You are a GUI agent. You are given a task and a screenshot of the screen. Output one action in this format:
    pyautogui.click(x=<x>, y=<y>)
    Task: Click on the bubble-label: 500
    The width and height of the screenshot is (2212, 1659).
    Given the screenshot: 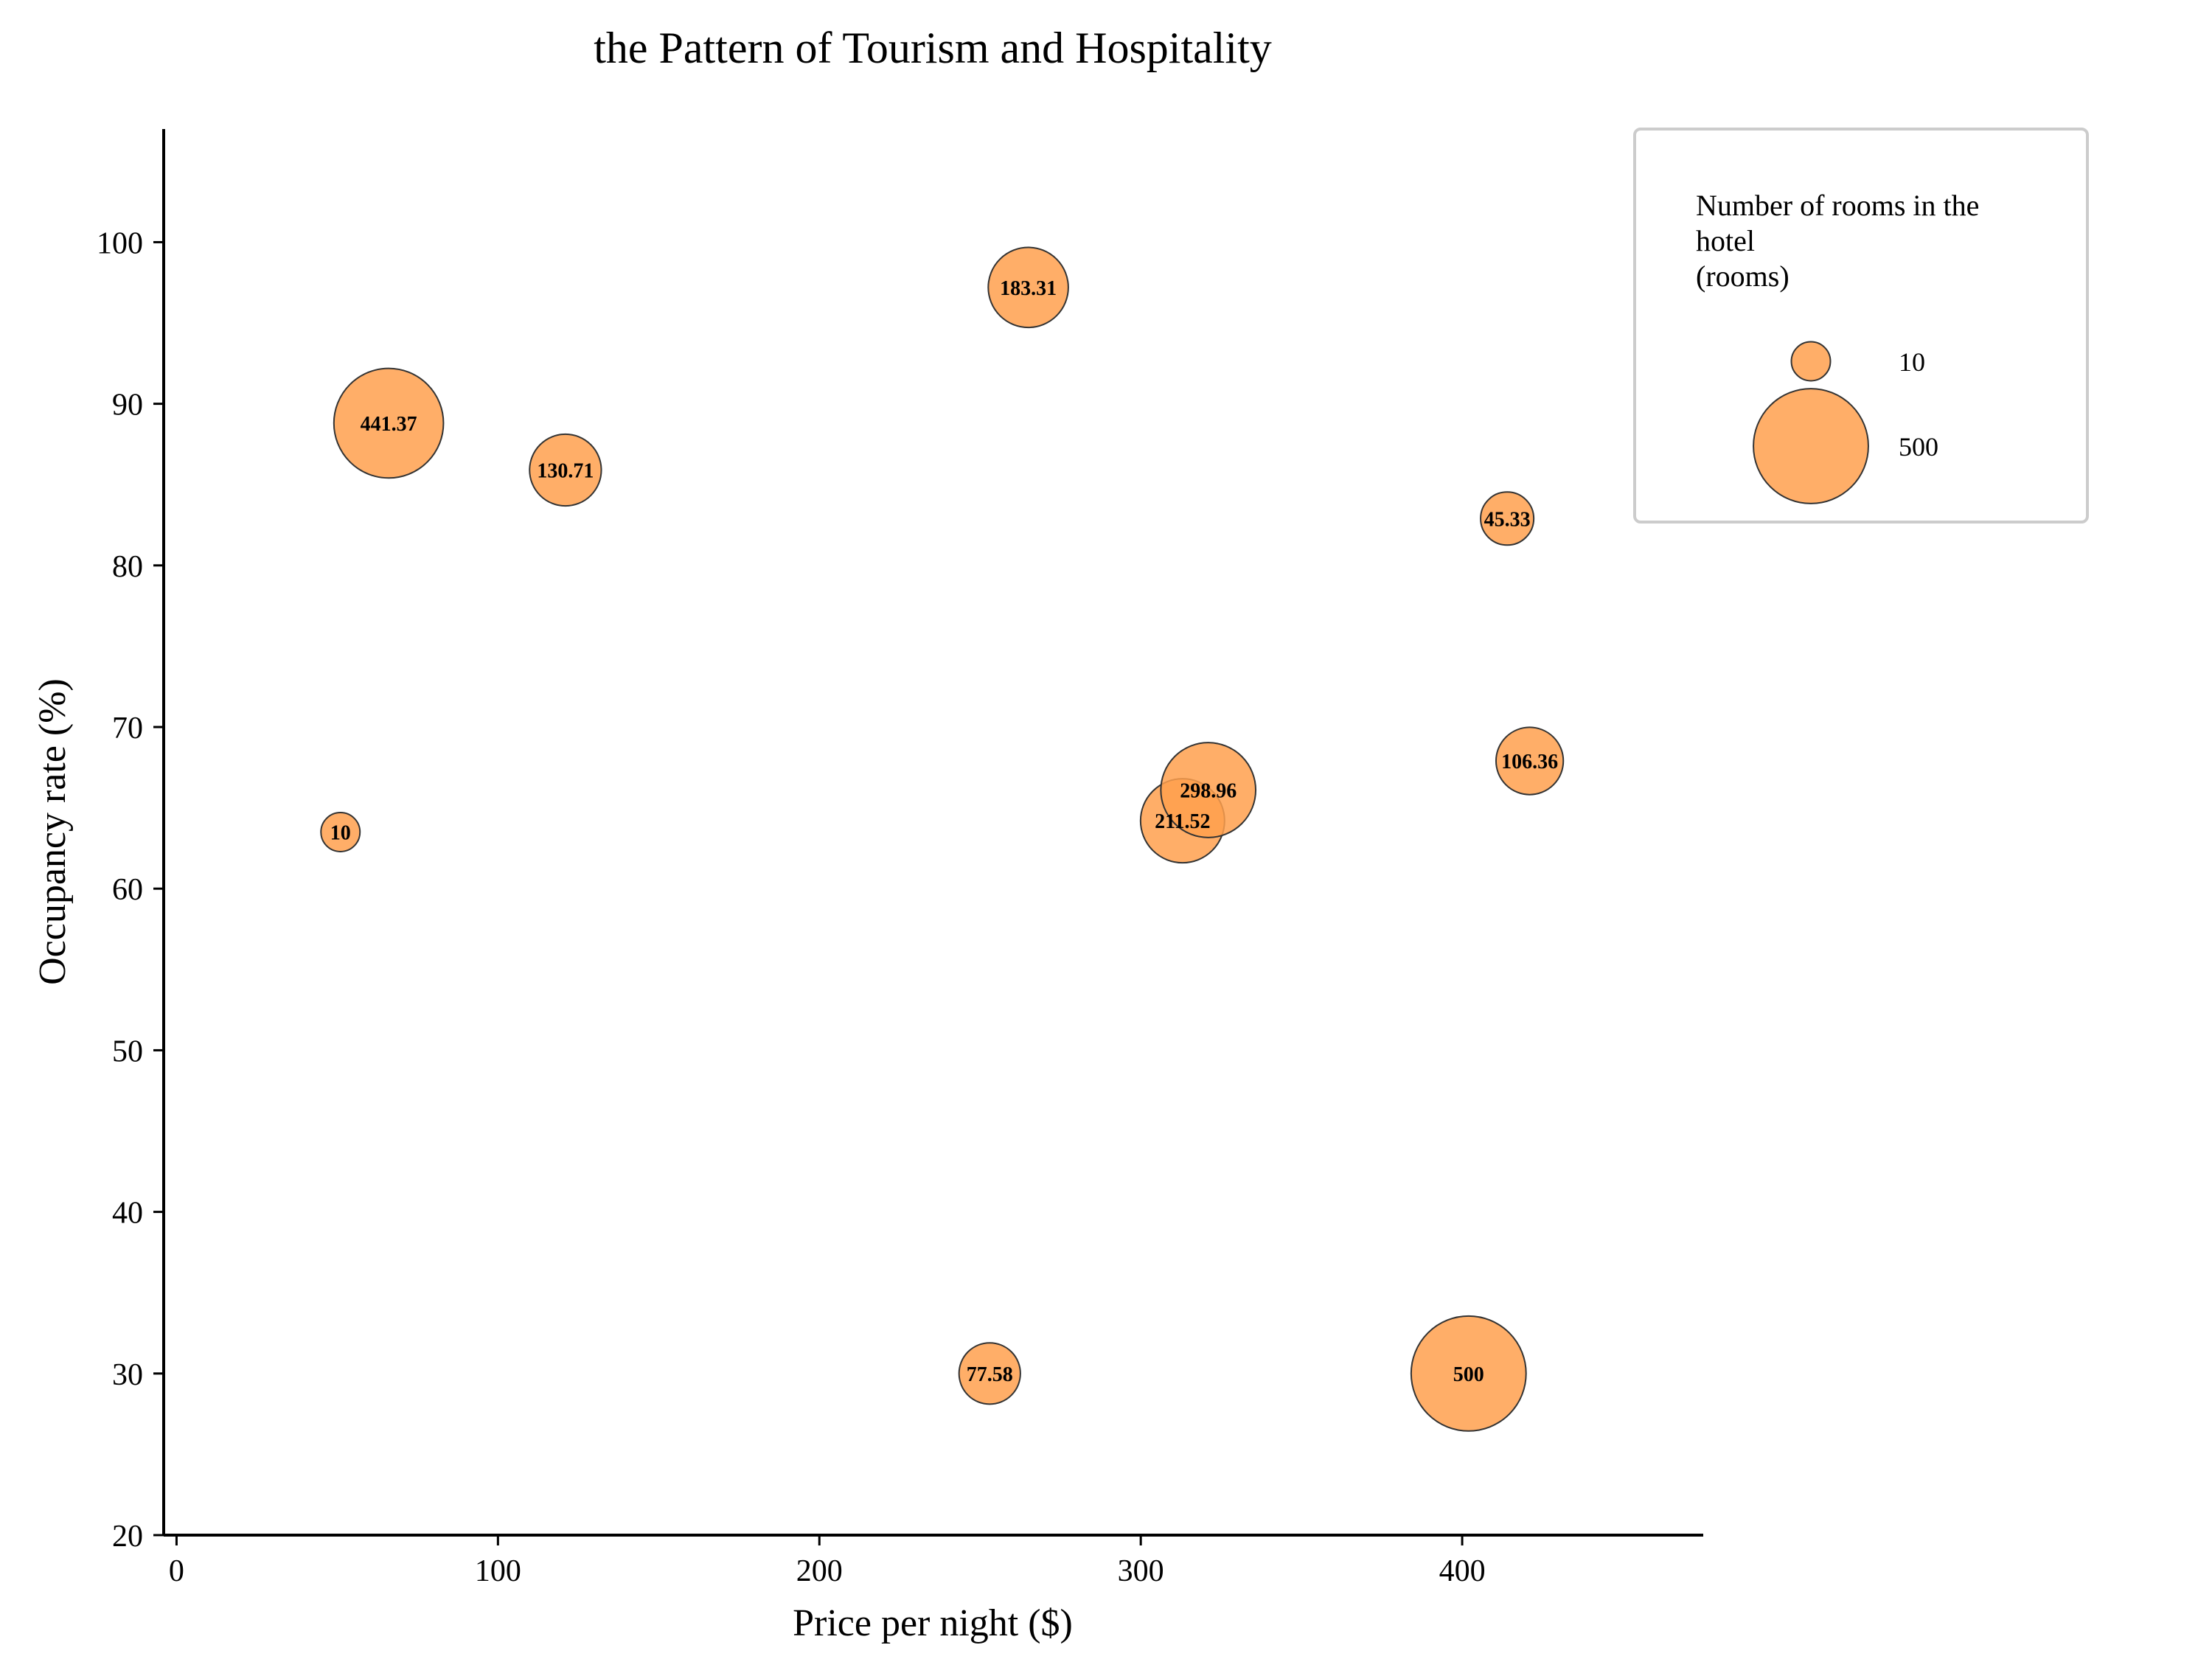 What is the action you would take?
    pyautogui.click(x=1468, y=1374)
    